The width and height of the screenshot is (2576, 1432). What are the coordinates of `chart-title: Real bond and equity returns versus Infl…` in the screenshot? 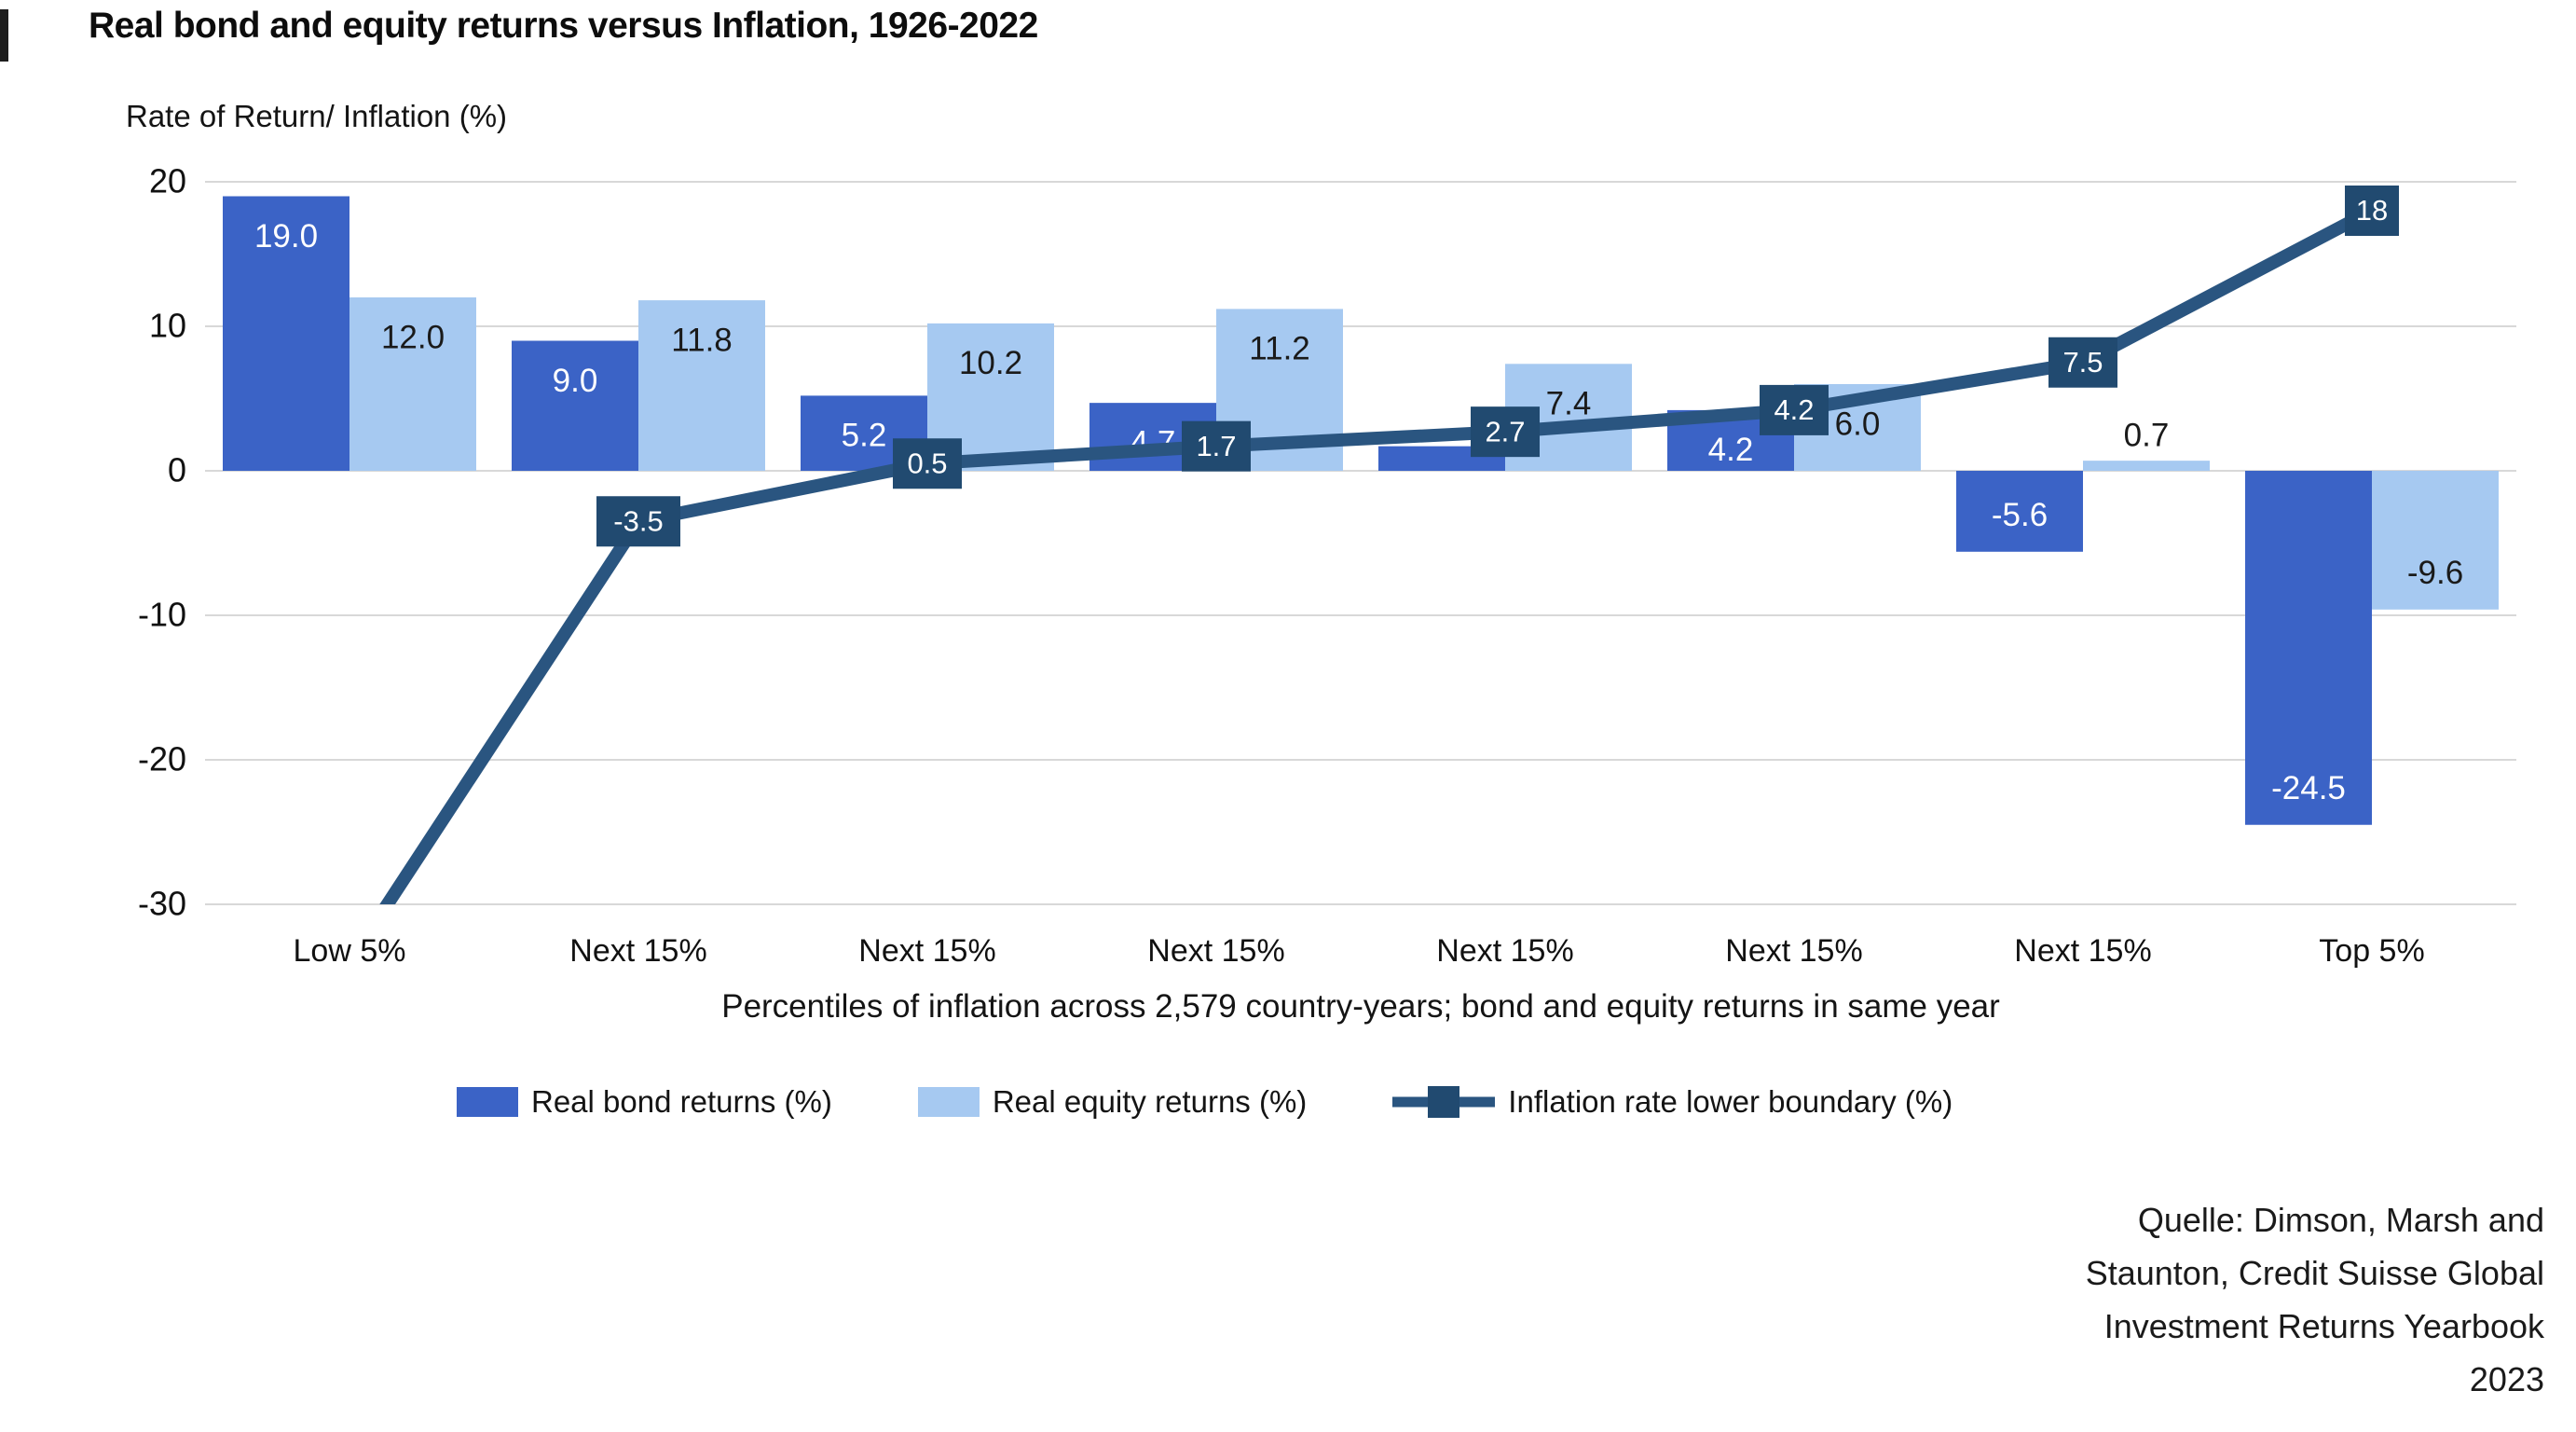 It's located at (563, 26).